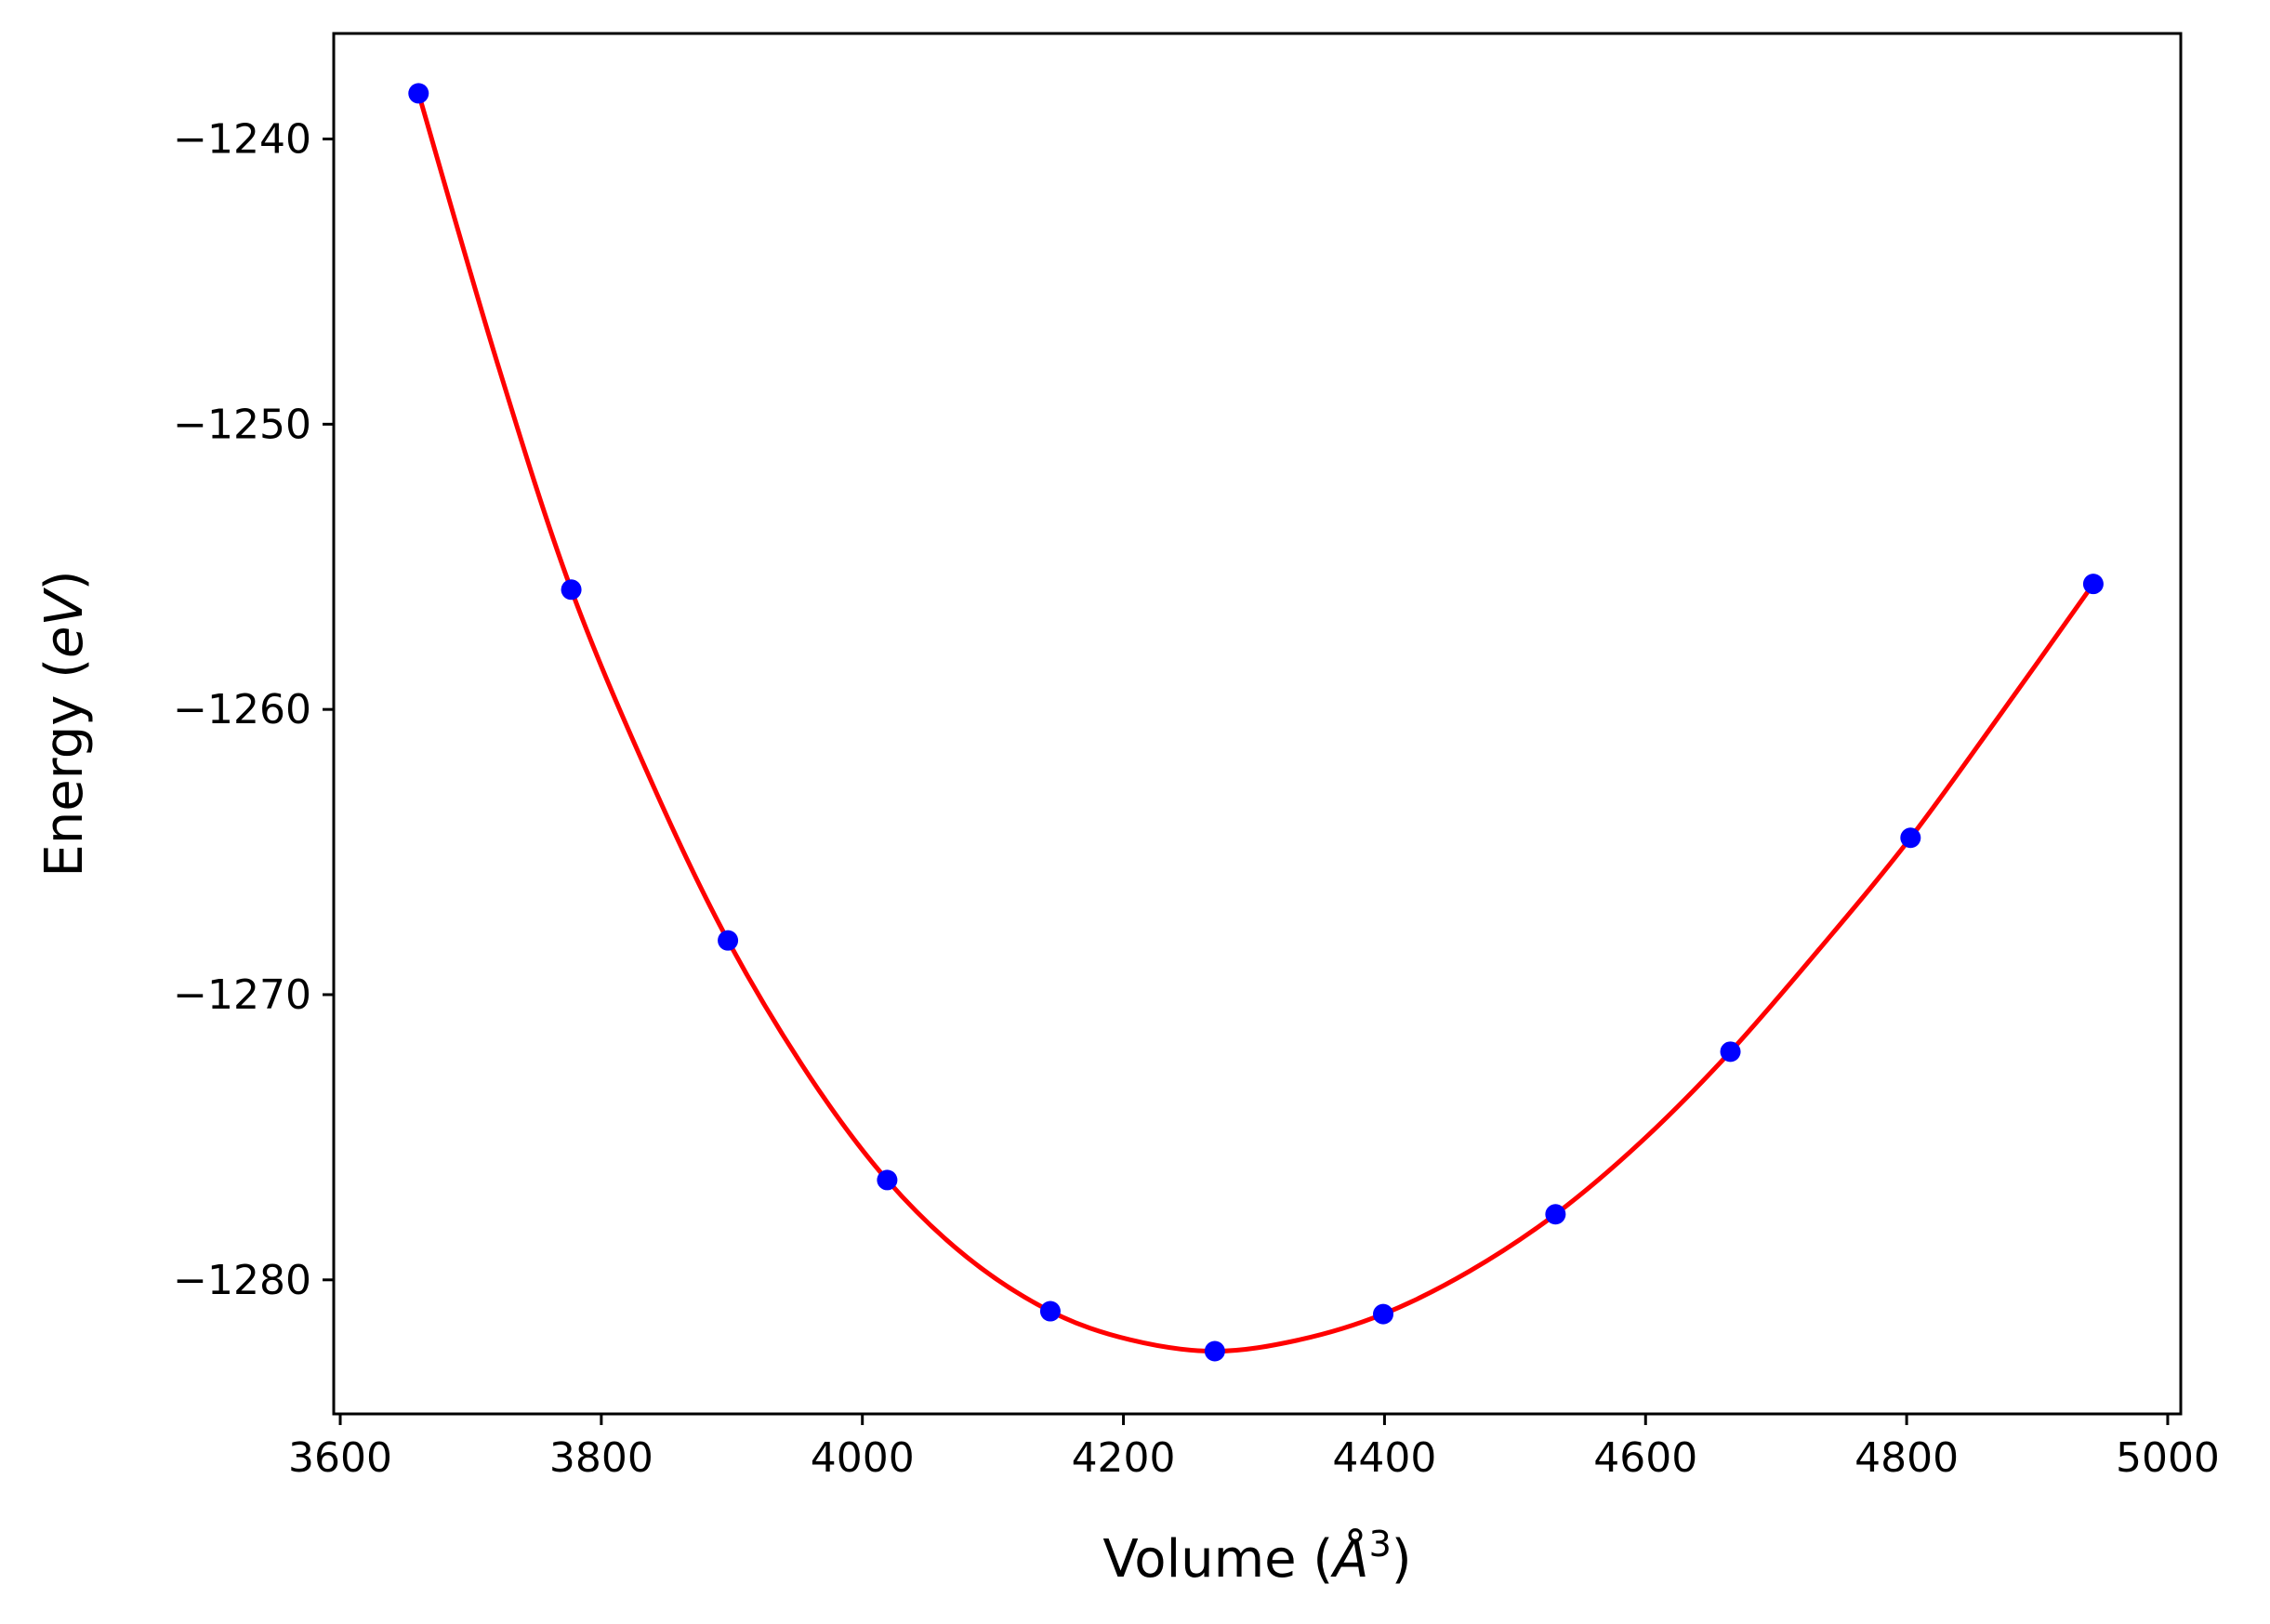 The image size is (2270, 1624). What do you see at coordinates (2168, 1458) in the screenshot?
I see `x-tick-label: 5000` at bounding box center [2168, 1458].